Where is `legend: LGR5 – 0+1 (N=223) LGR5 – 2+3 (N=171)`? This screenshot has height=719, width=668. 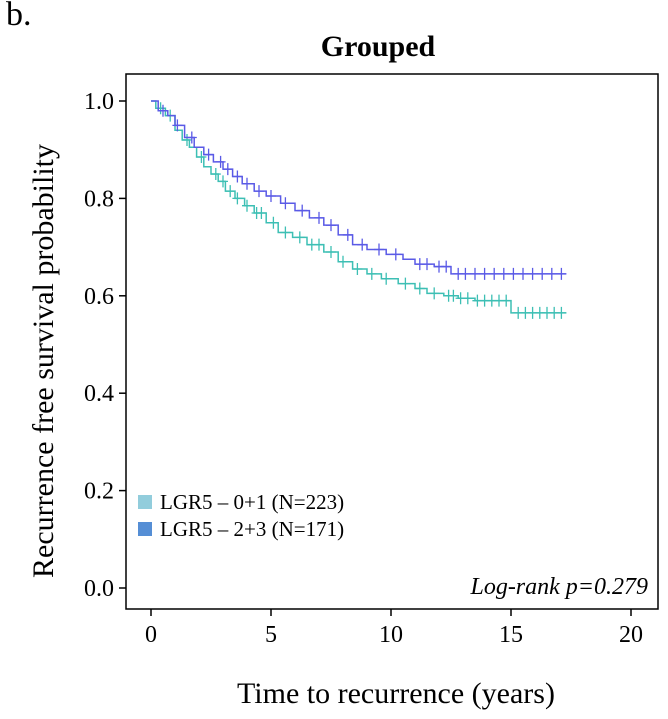
legend: LGR5 – 0+1 (N=223) LGR5 – 2+3 (N=171) is located at coordinates (241, 515).